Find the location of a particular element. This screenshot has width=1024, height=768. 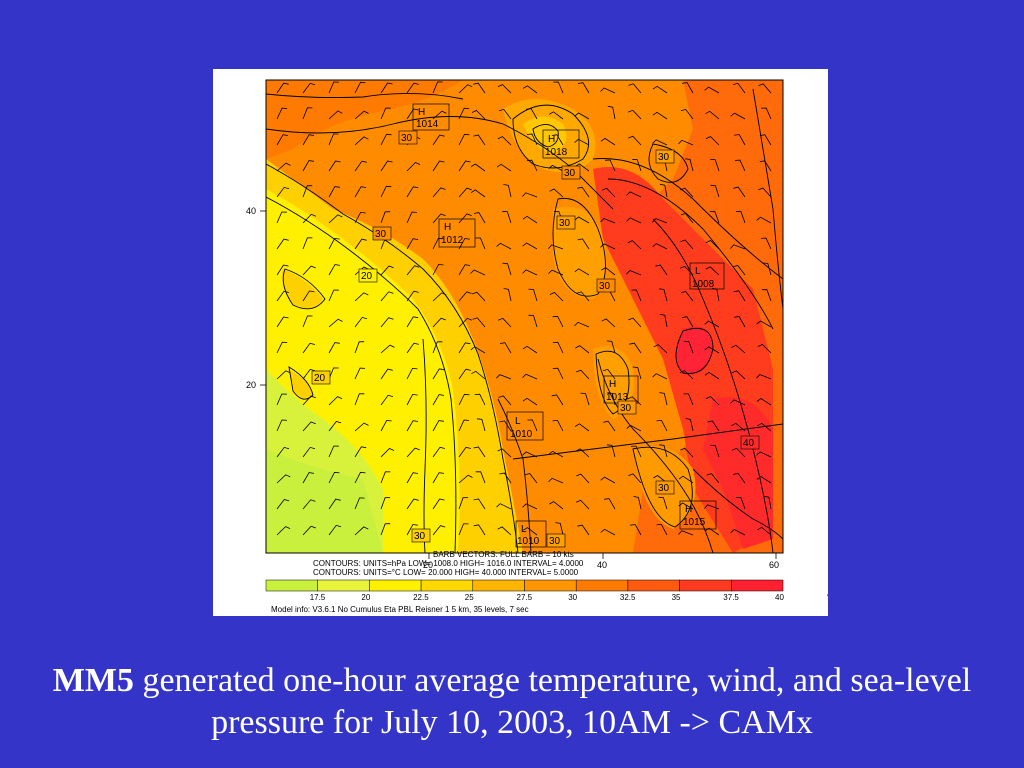

temp-label: 20 is located at coordinates (368, 275).